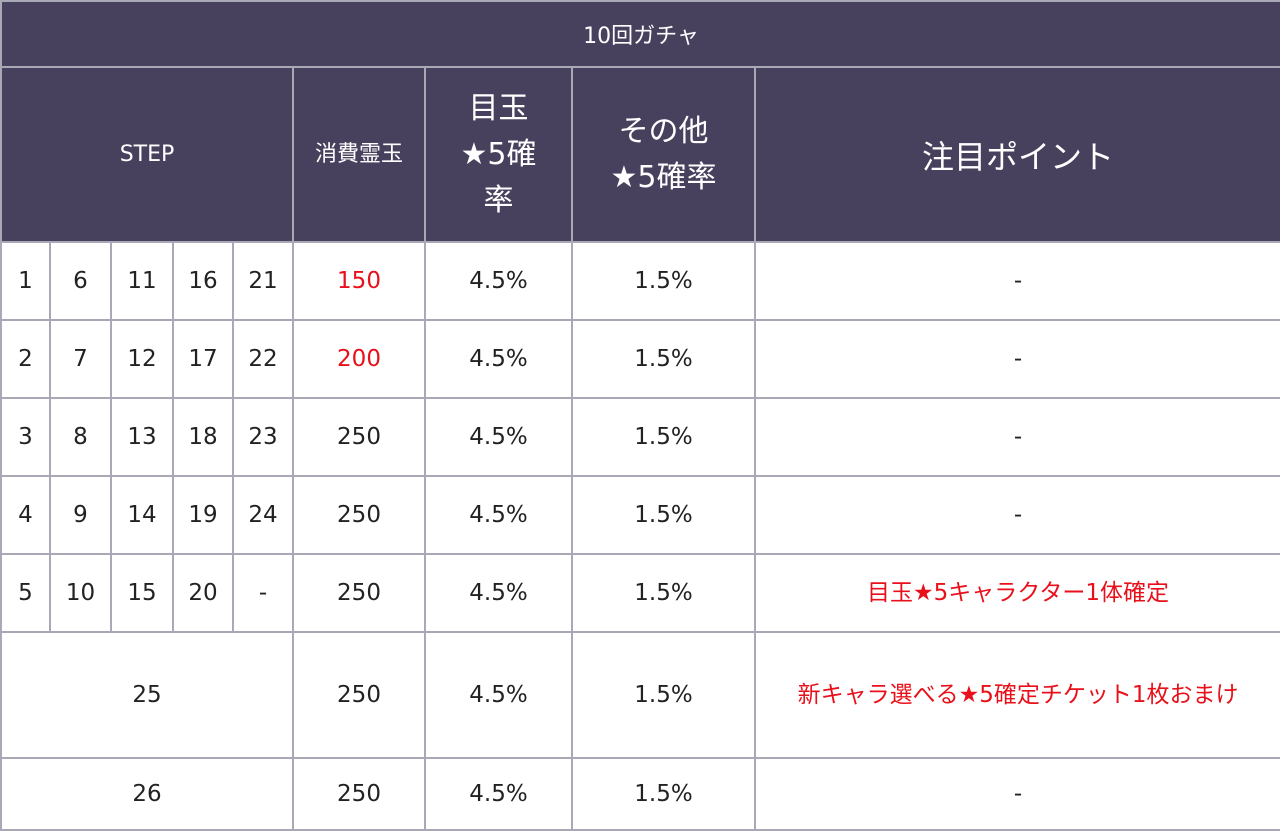  I want to click on step-cell: 14, so click(142, 515).